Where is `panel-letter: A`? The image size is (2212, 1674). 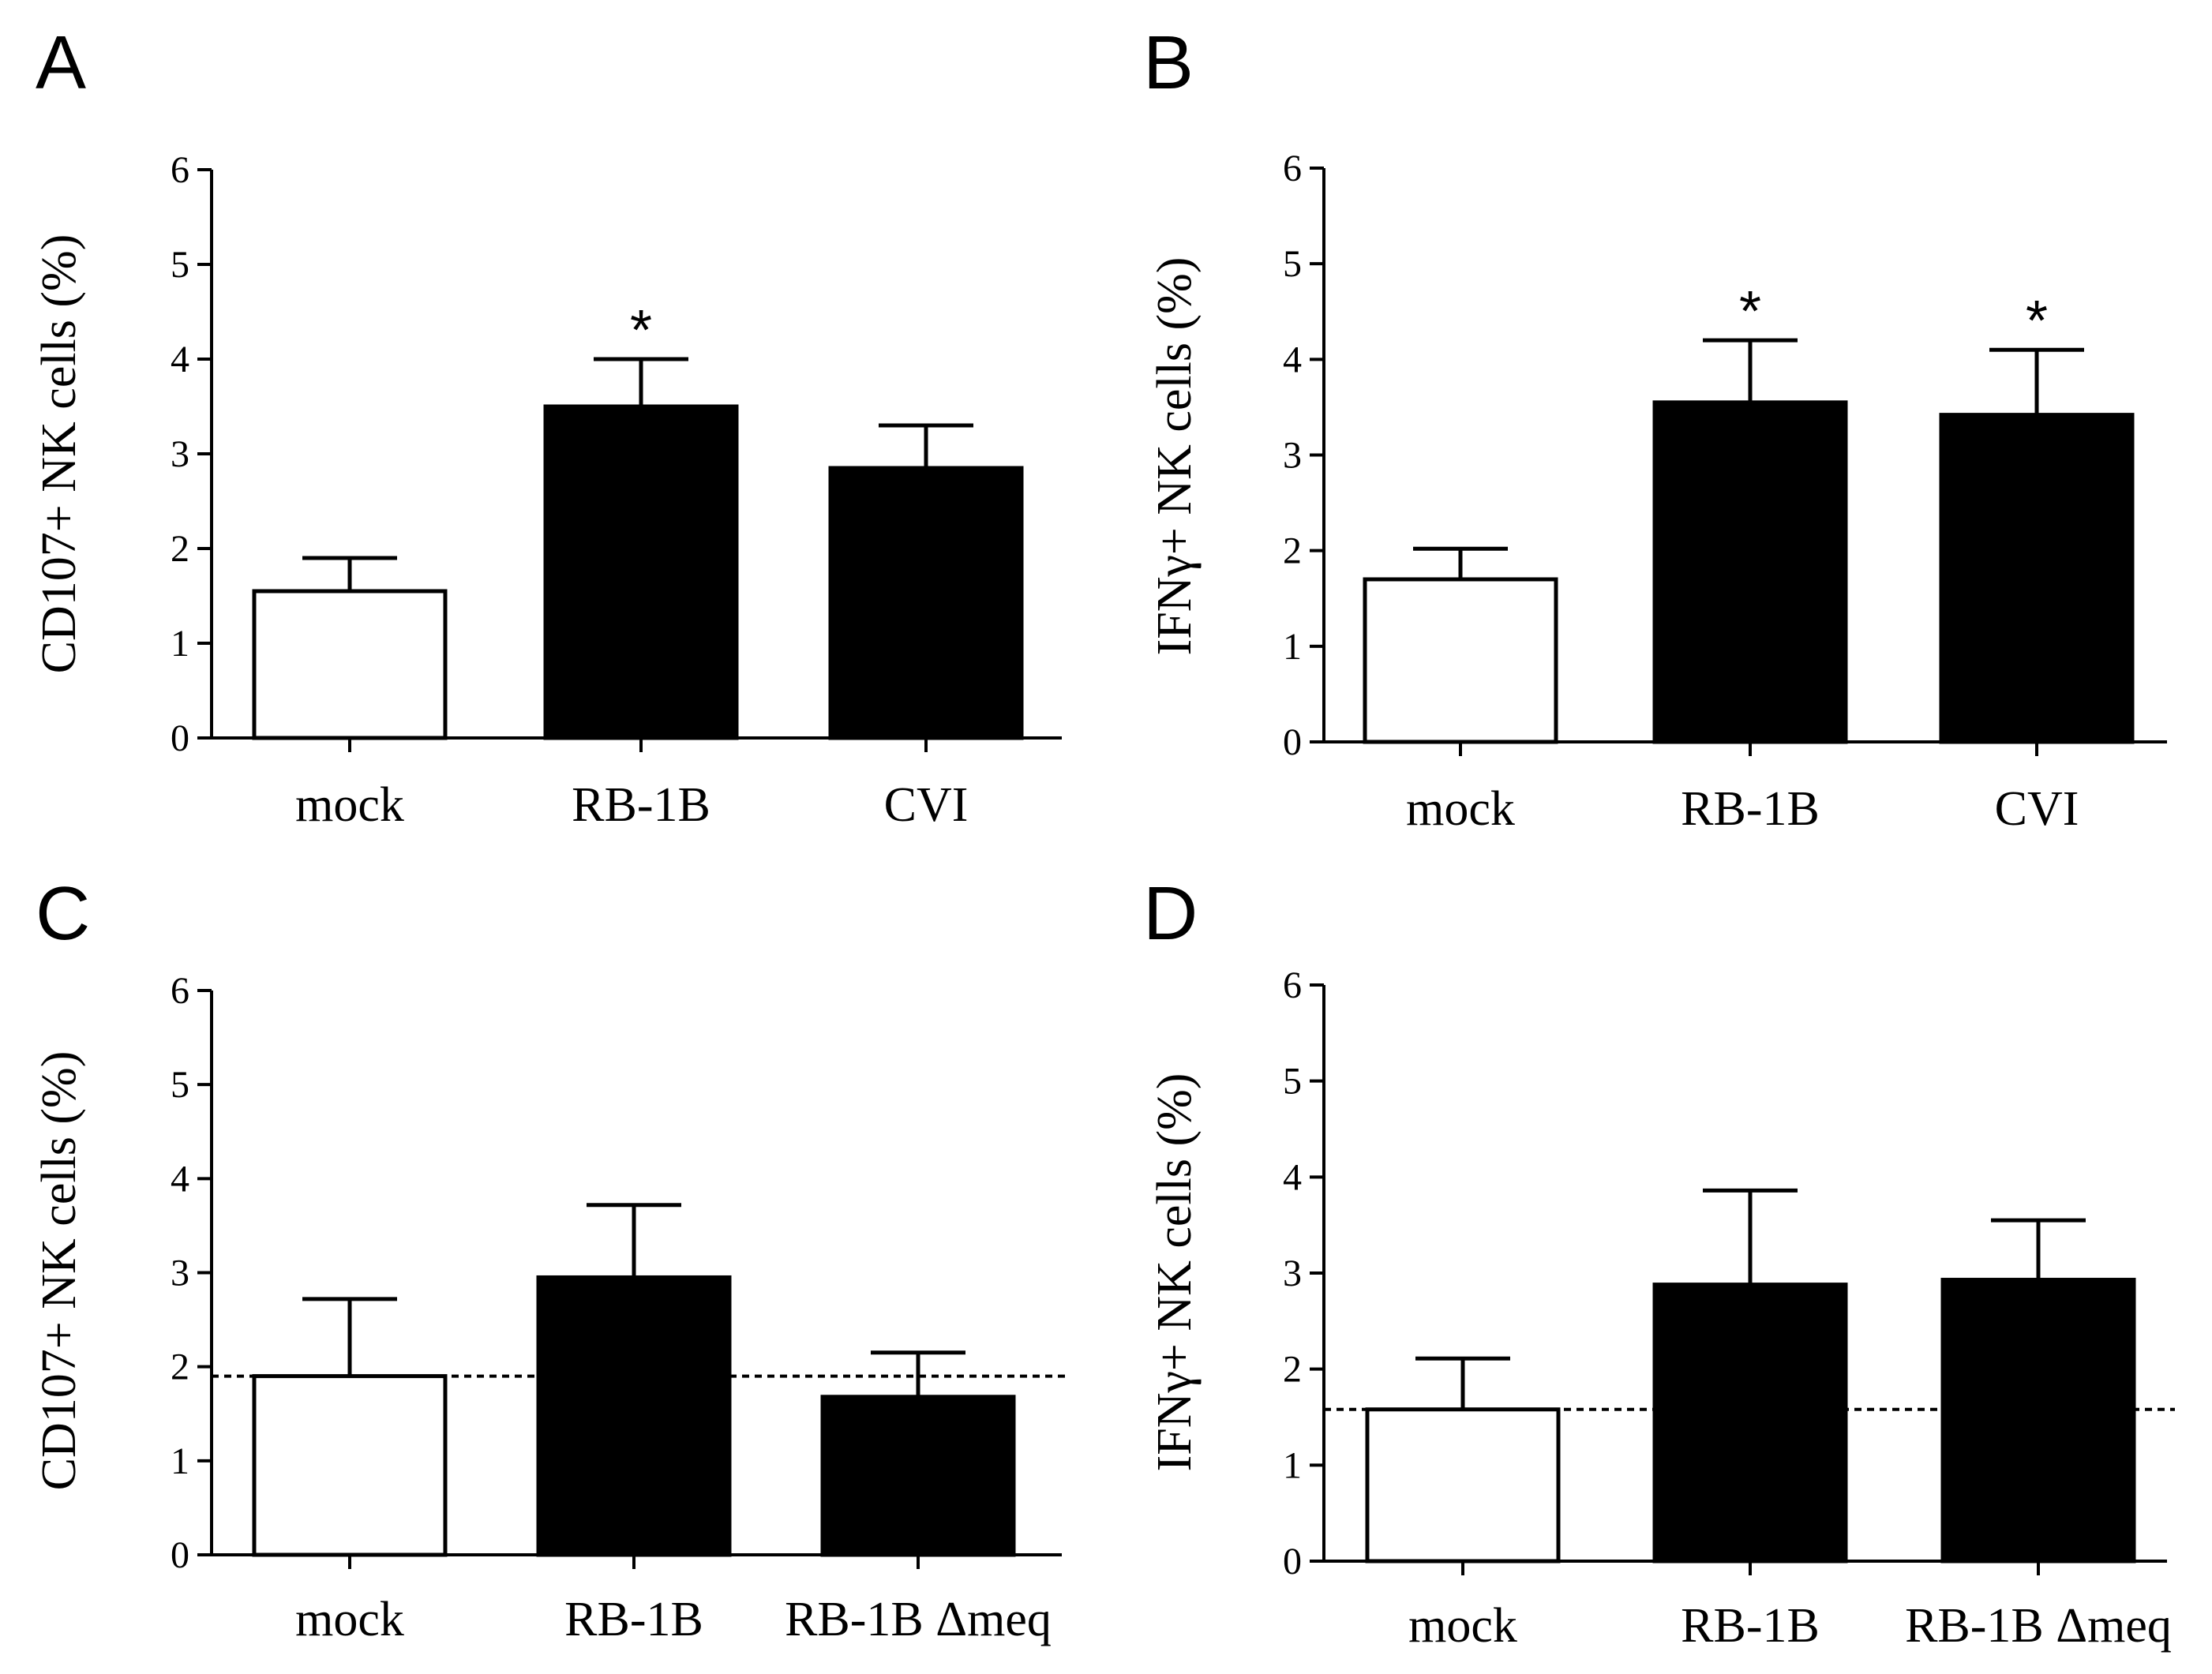
panel-letter: A is located at coordinates (61, 63).